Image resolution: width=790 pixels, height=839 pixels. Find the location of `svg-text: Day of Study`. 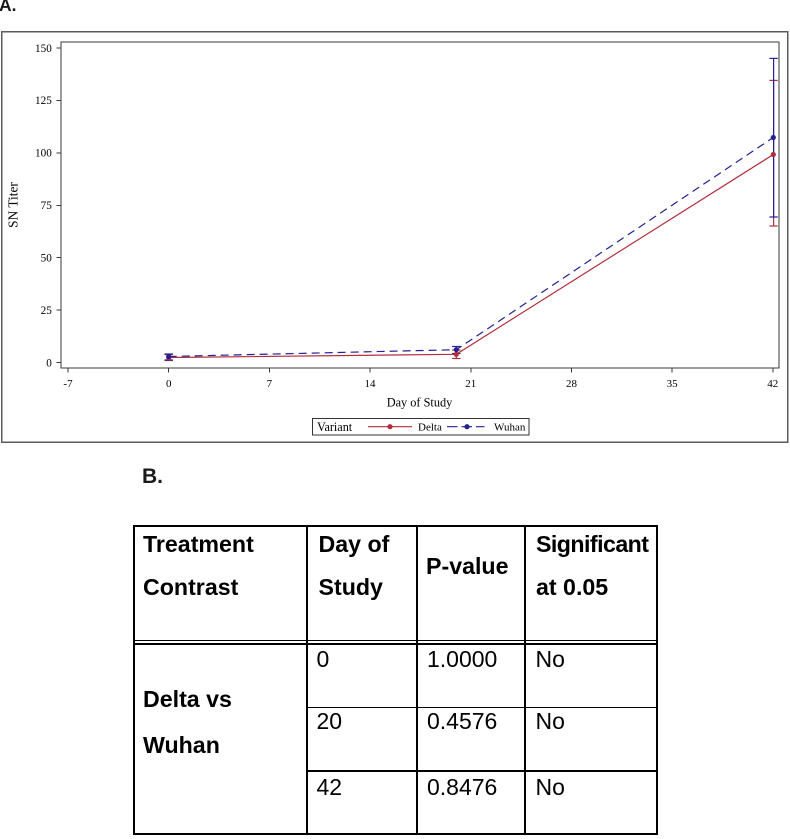

svg-text: Day of Study is located at coordinates (420, 403).